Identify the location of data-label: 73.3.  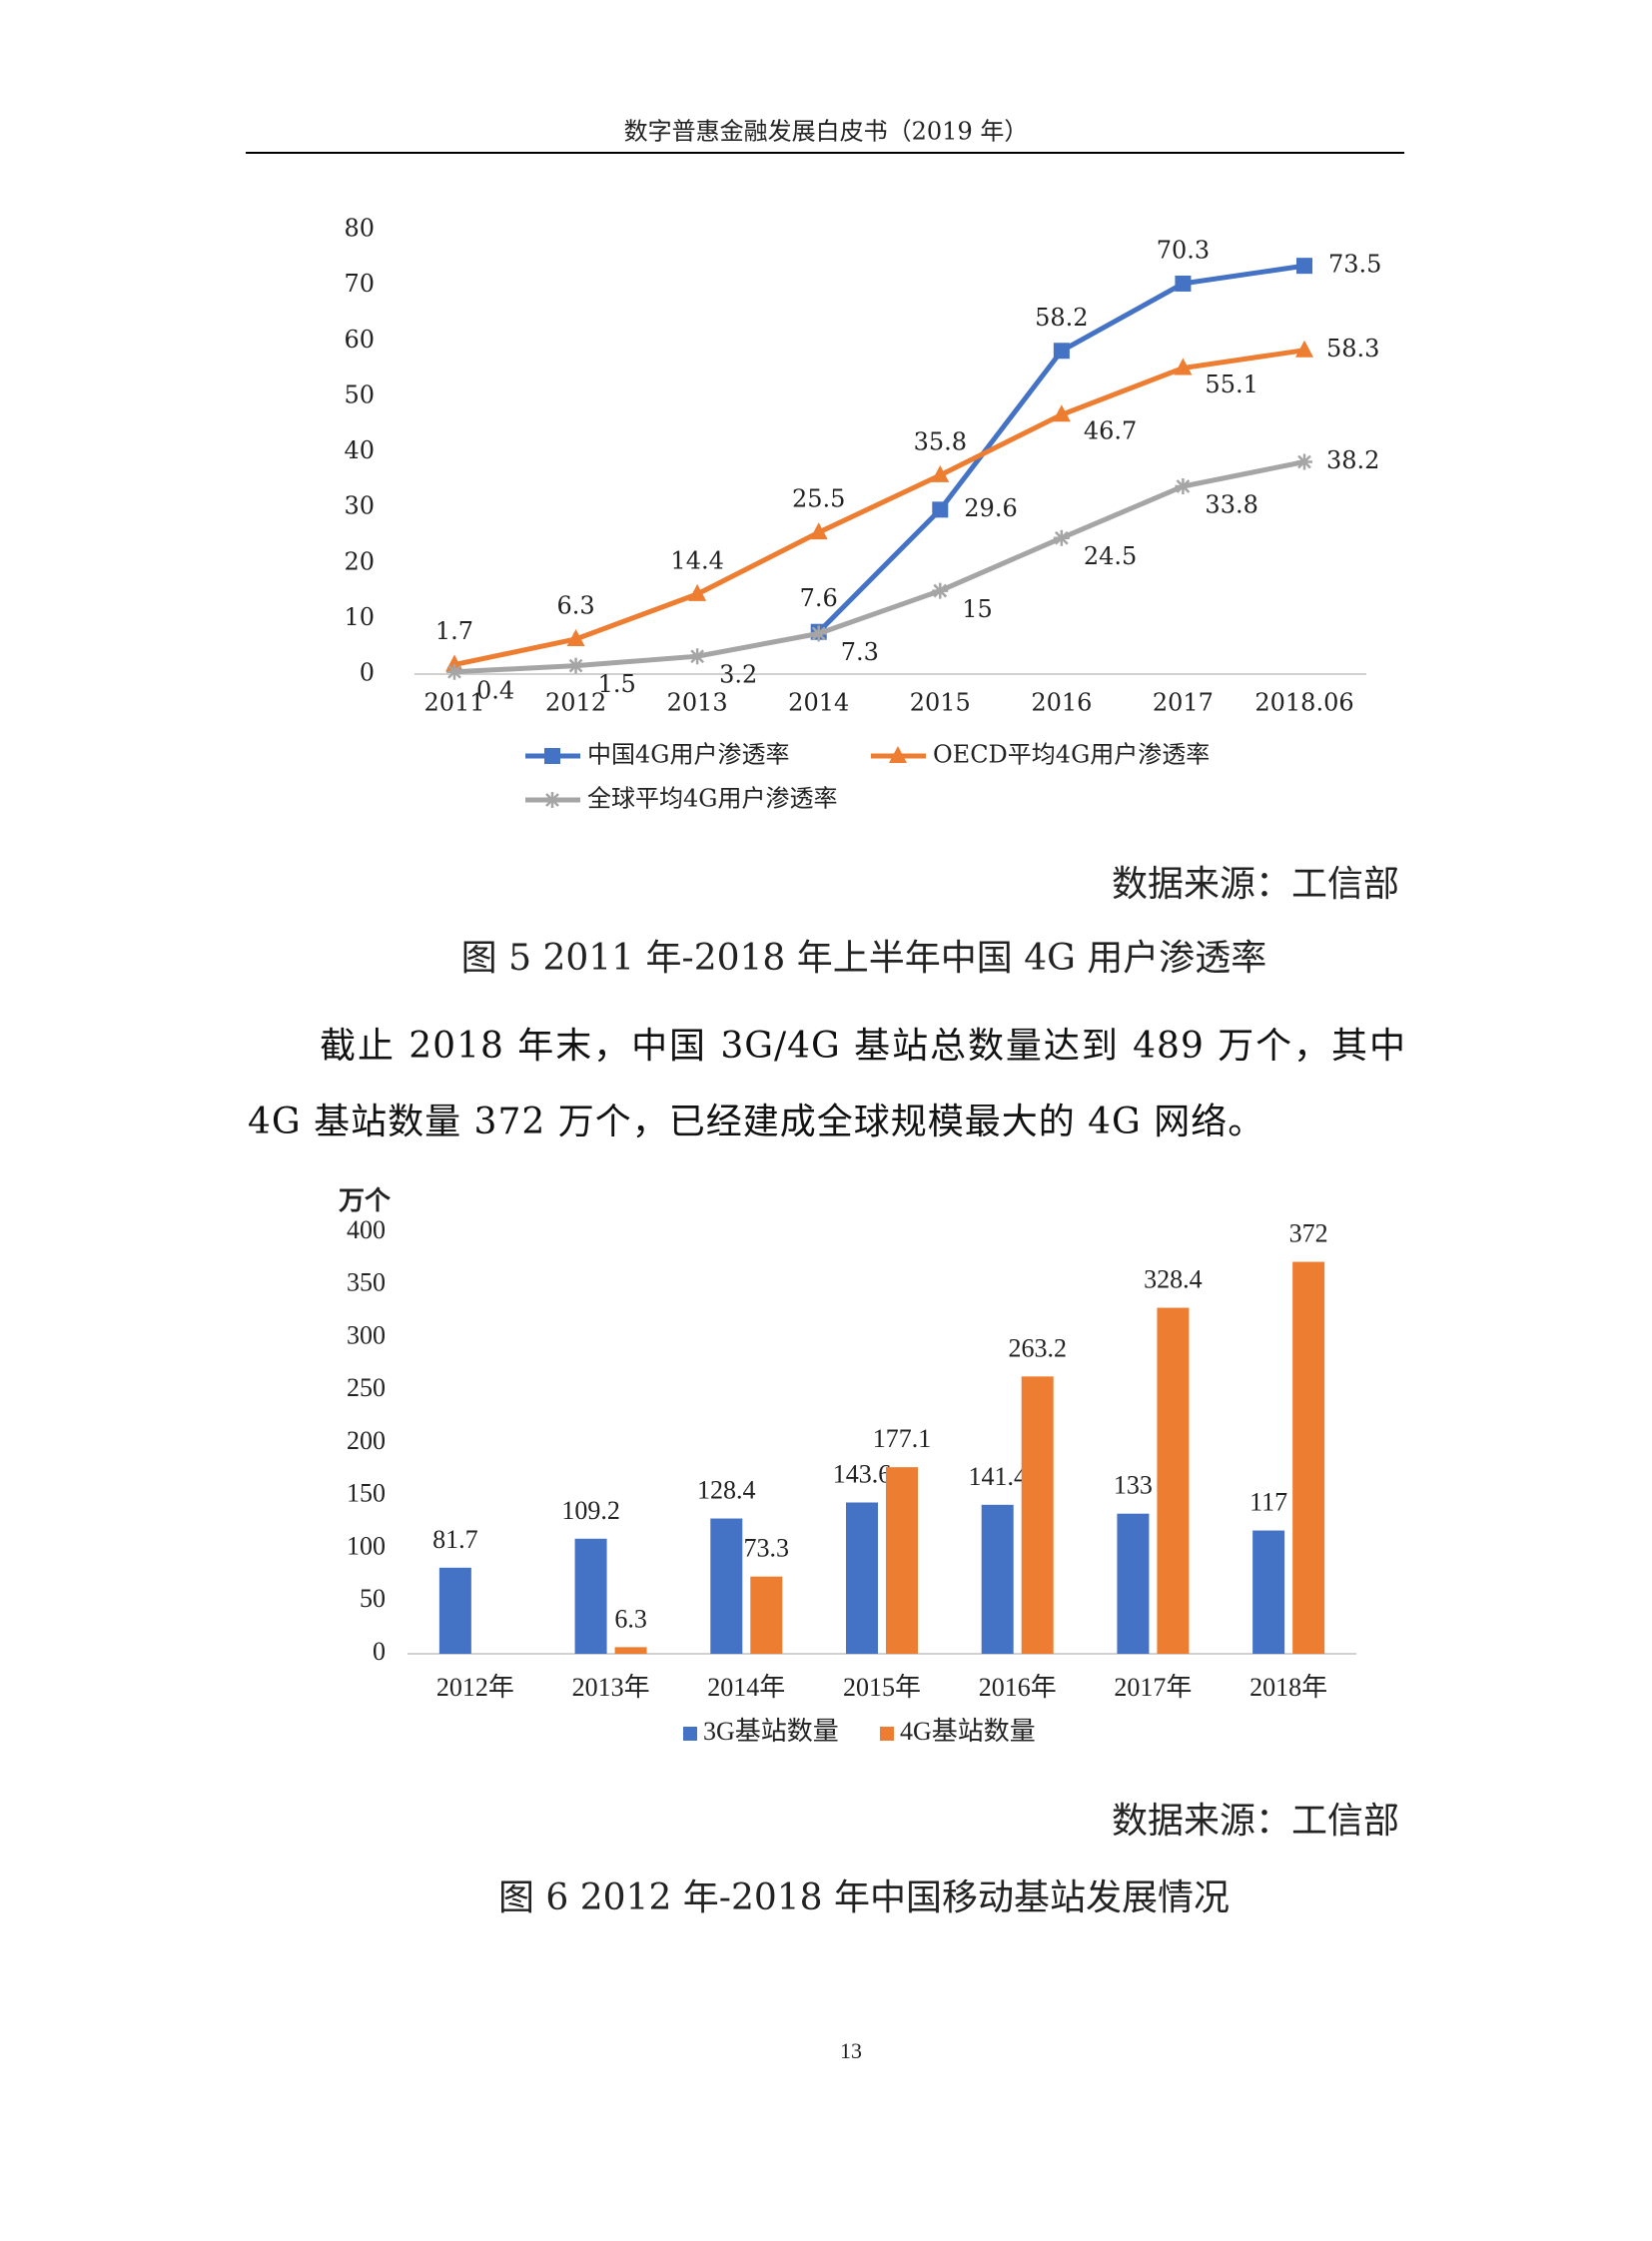
(767, 1548).